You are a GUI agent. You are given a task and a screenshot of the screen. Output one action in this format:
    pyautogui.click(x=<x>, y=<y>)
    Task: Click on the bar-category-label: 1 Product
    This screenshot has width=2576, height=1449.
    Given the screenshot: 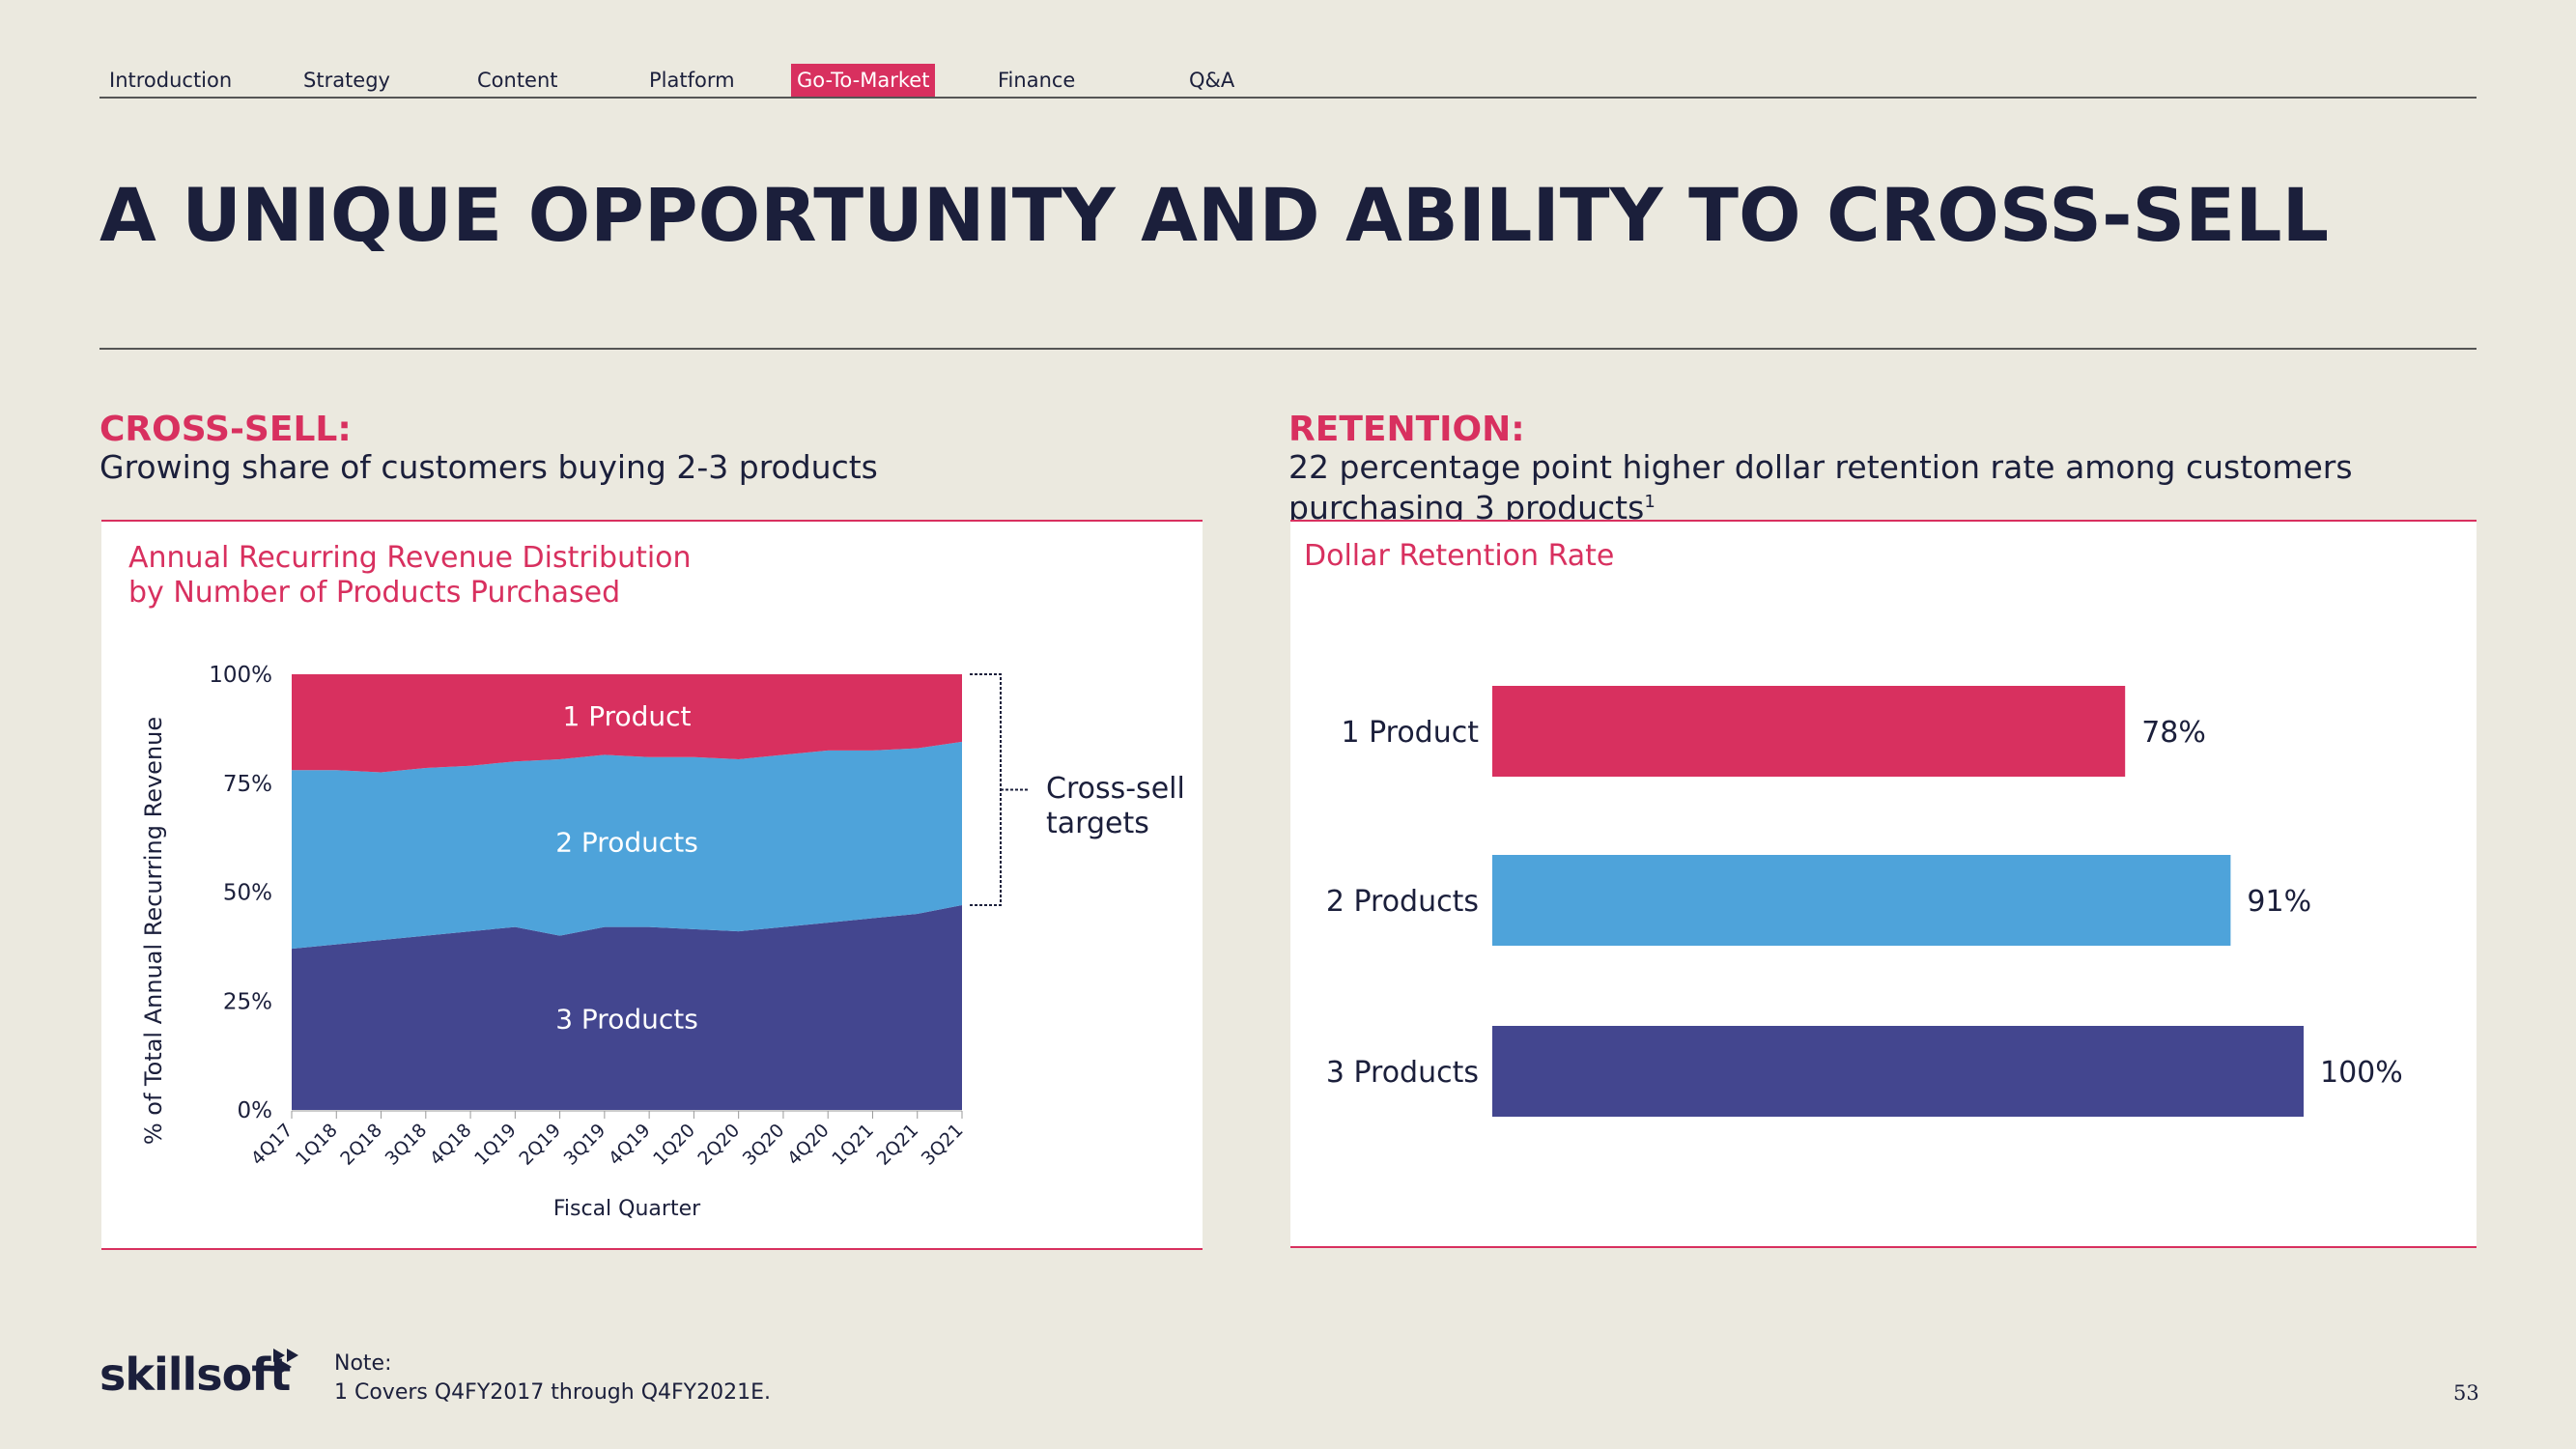 What is the action you would take?
    pyautogui.click(x=1410, y=733)
    